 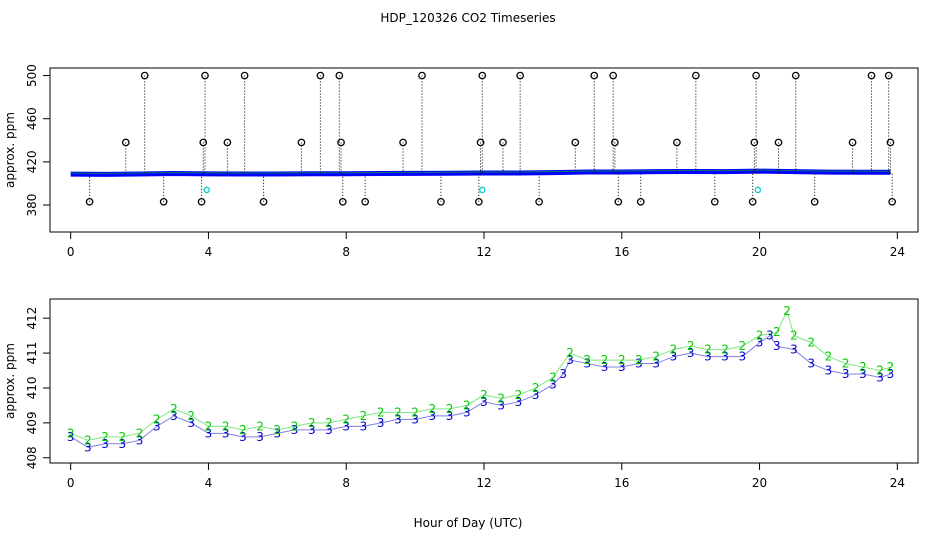 I want to click on y-tick-label: 410, so click(x=32, y=388).